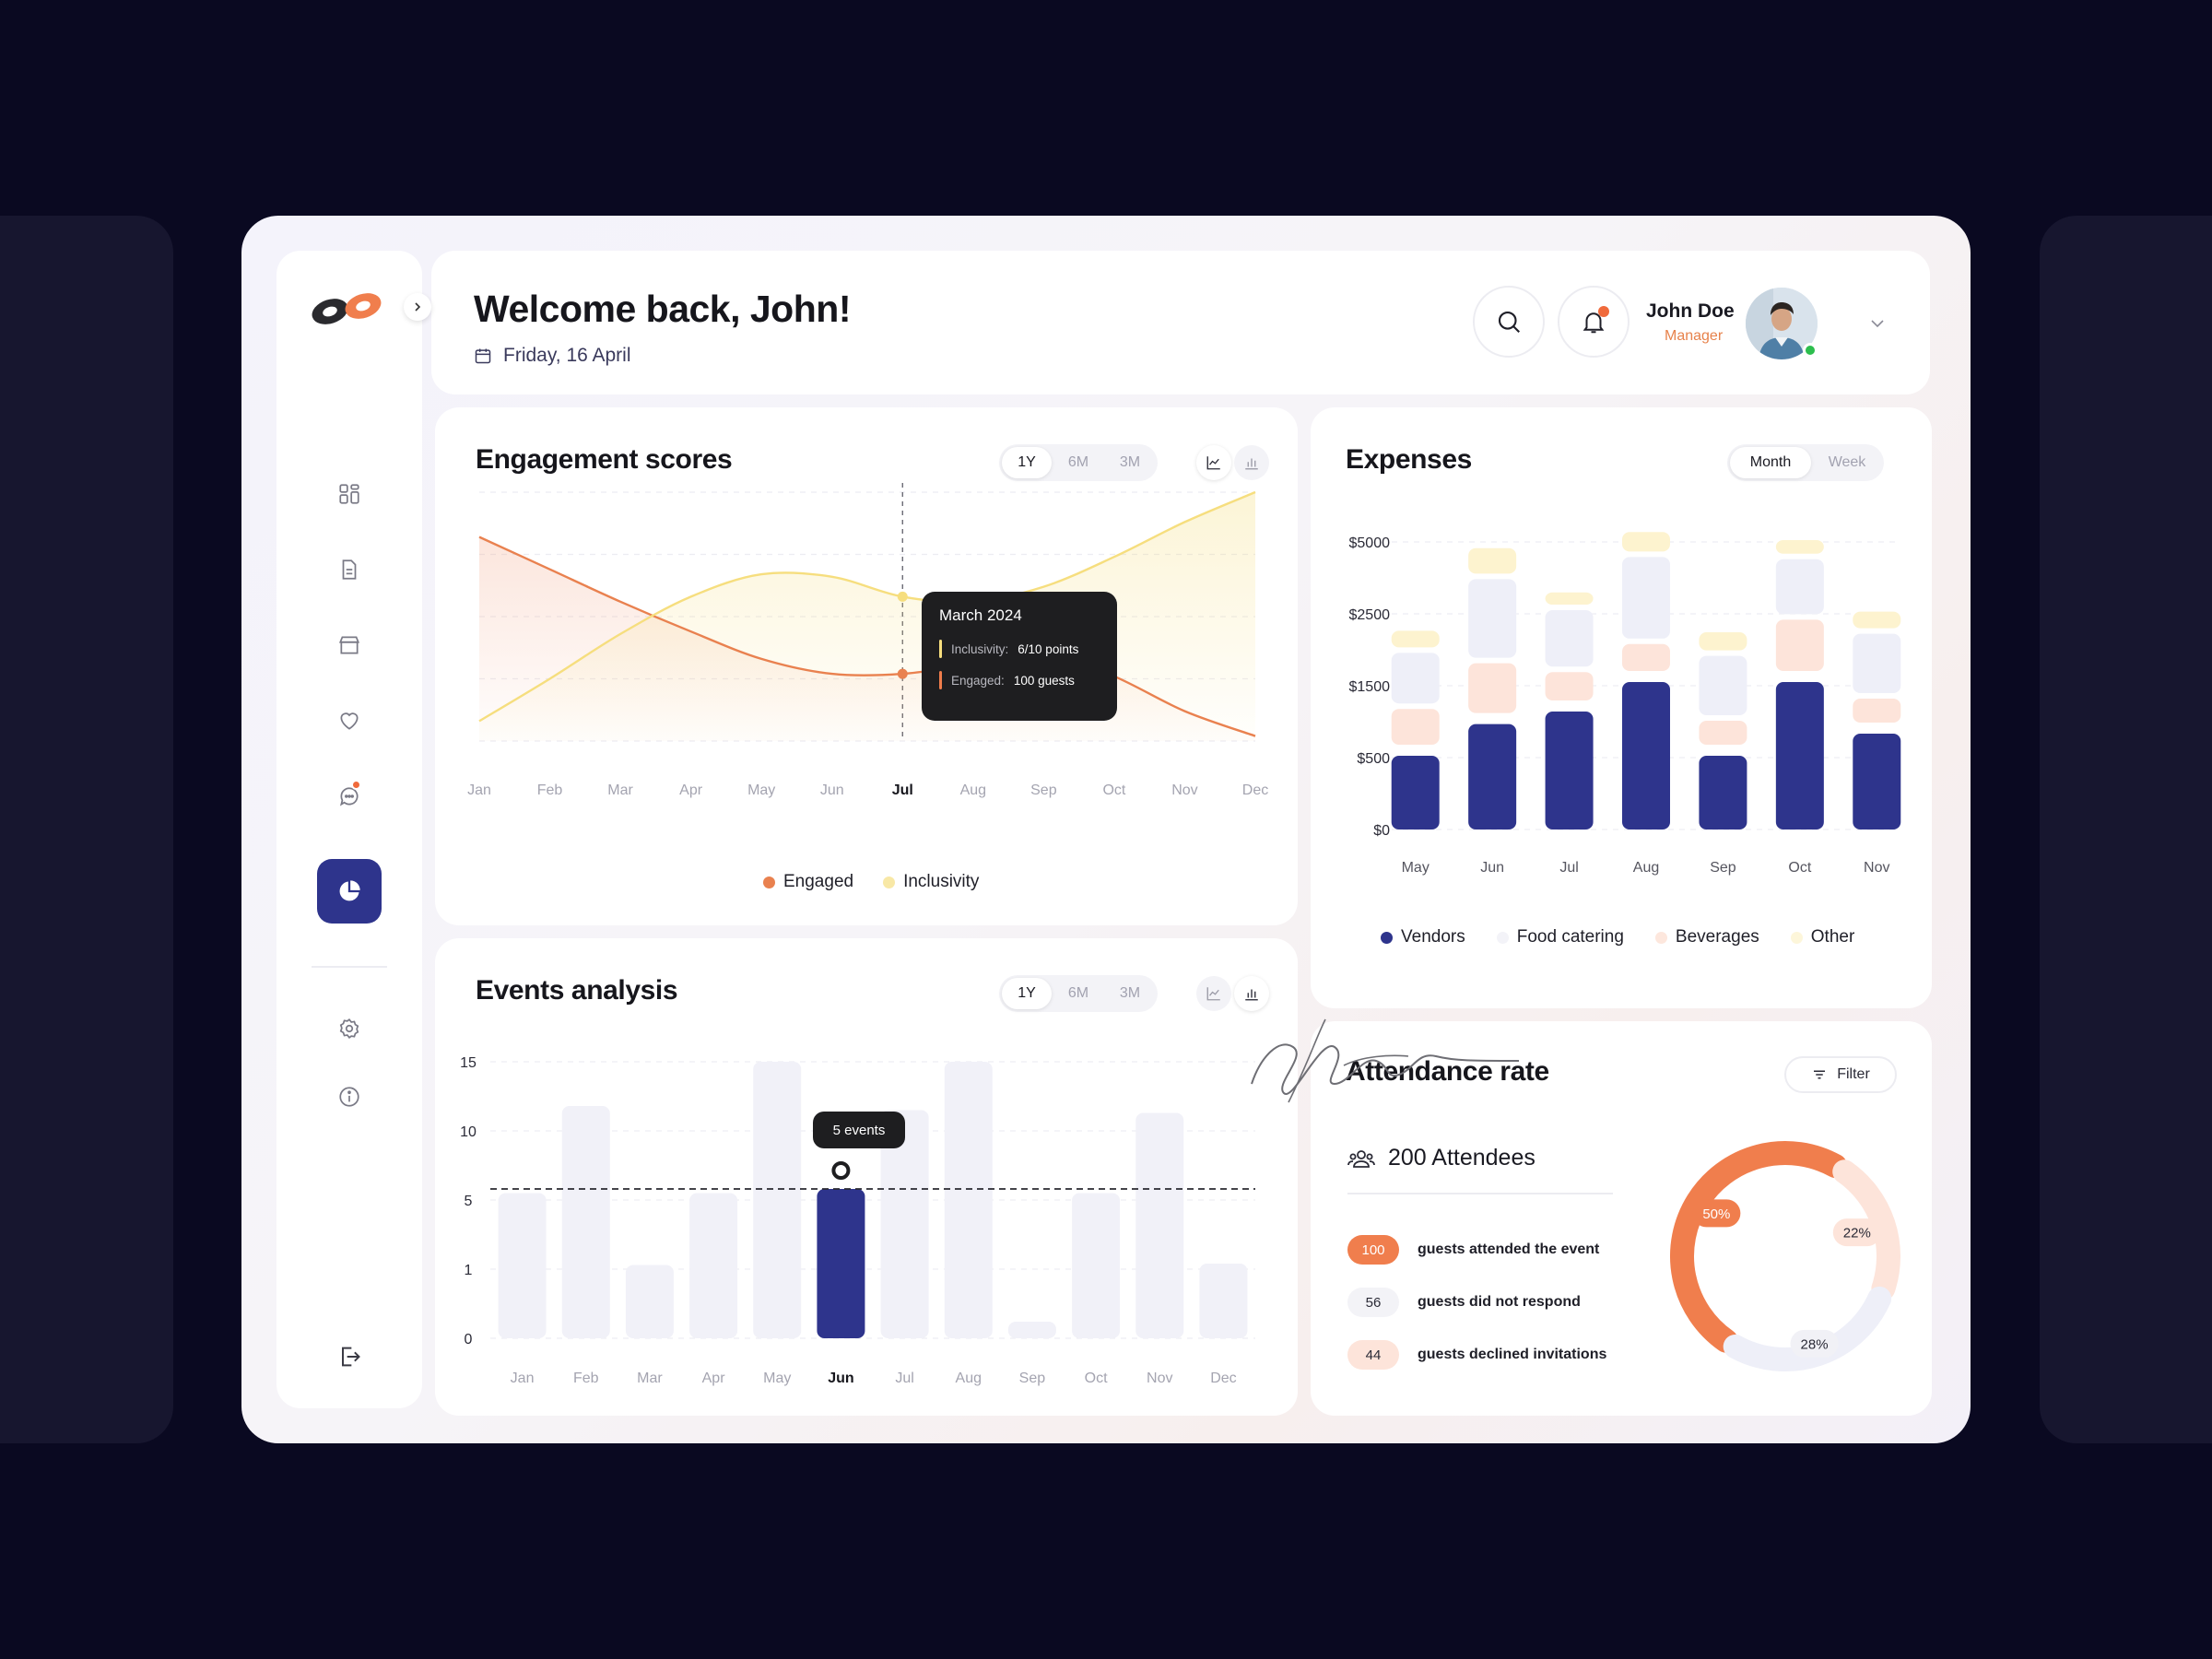 The width and height of the screenshot is (2212, 1659). What do you see at coordinates (1415, 793) in the screenshot?
I see `bar-may-vendors` at bounding box center [1415, 793].